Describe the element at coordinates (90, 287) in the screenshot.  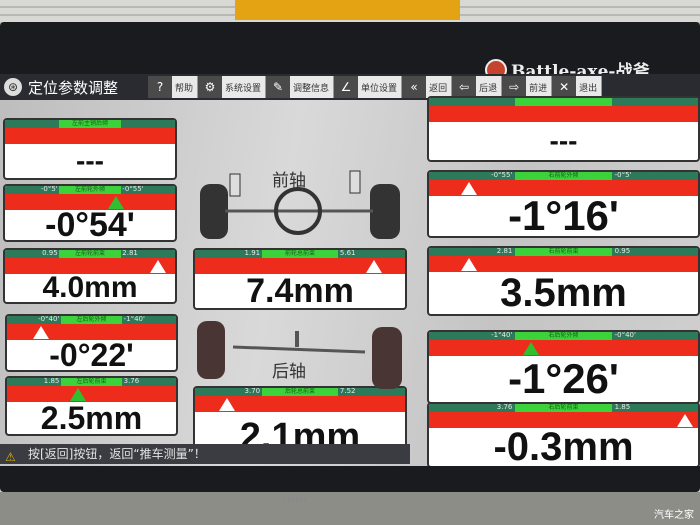
I see `measurement-value: 4.0mm` at that location.